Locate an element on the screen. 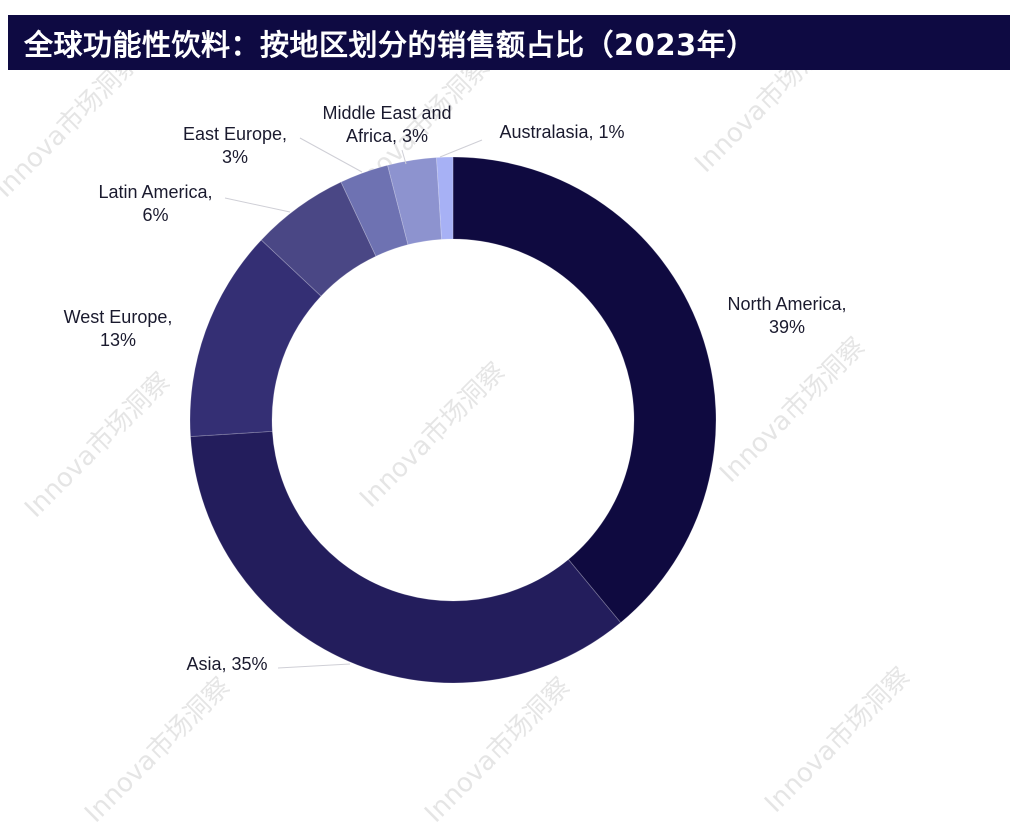 The height and width of the screenshot is (829, 1018). label-text: Middle East and is located at coordinates (387, 113).